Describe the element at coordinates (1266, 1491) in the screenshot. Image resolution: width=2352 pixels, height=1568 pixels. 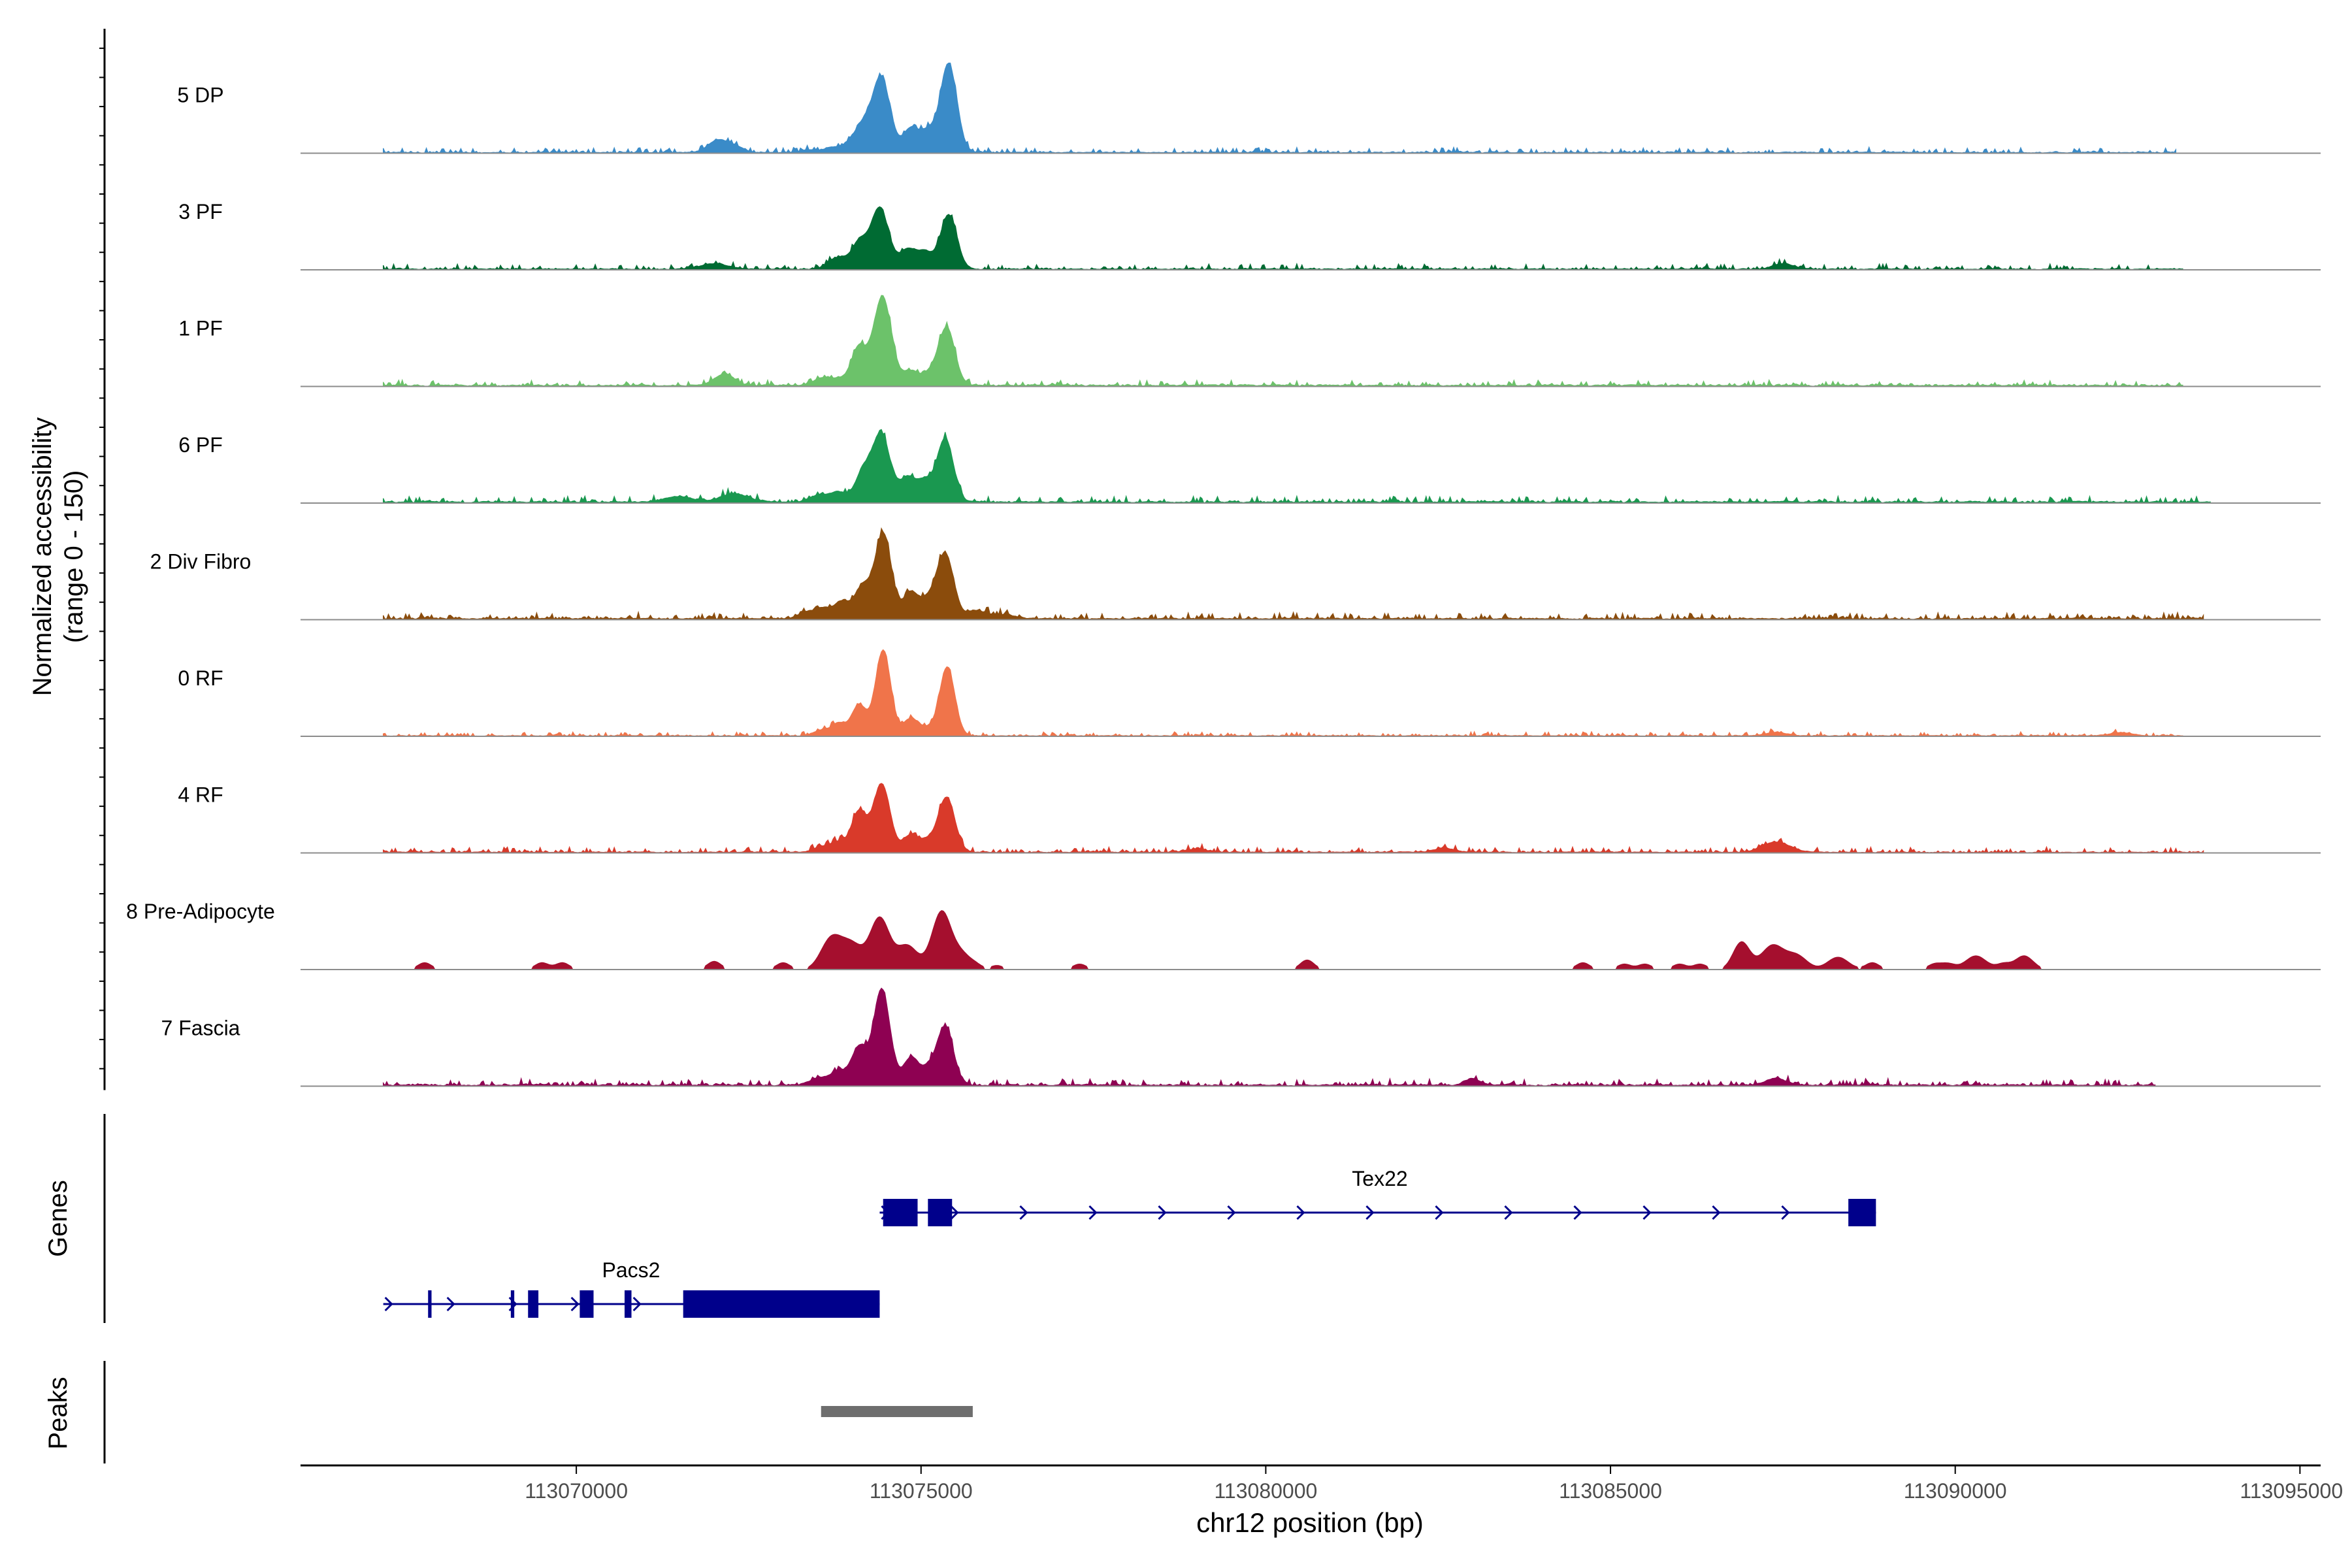
I see `x-tick-label: 113080000` at that location.